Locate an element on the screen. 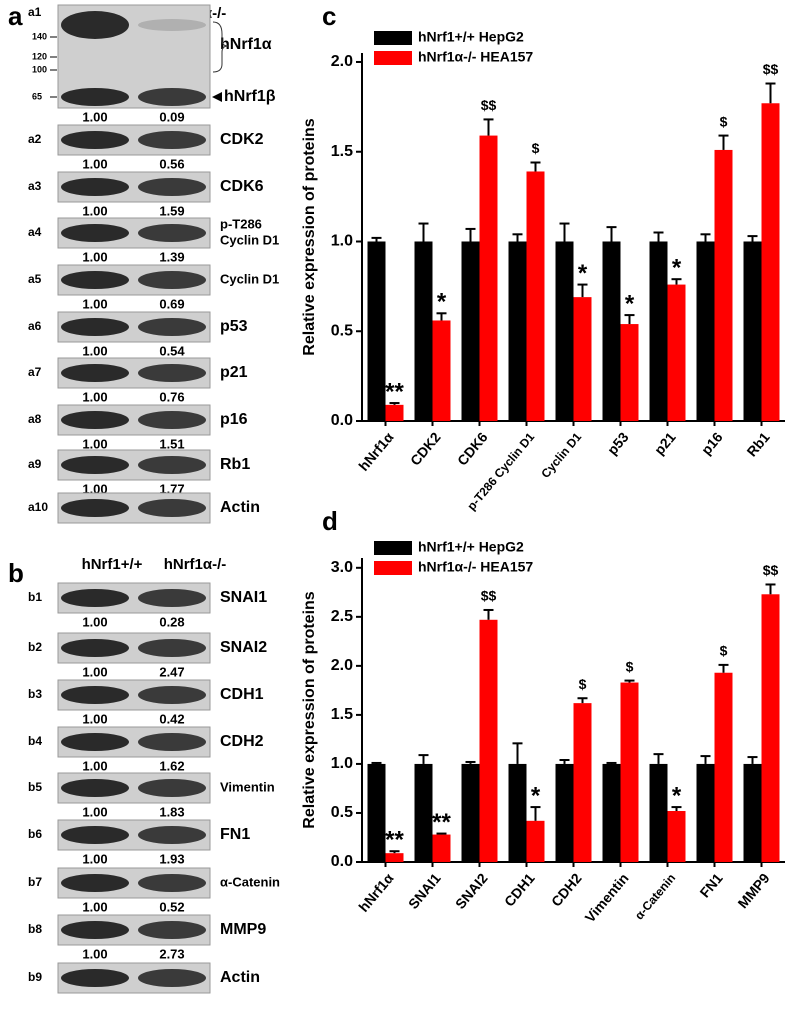 The image size is (787, 1026). row-id: a4 is located at coordinates (35, 232).